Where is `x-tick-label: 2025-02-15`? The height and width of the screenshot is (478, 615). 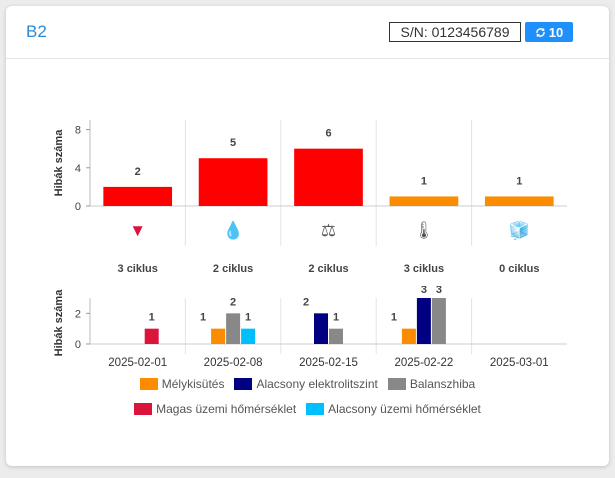 x-tick-label: 2025-02-15 is located at coordinates (328, 363).